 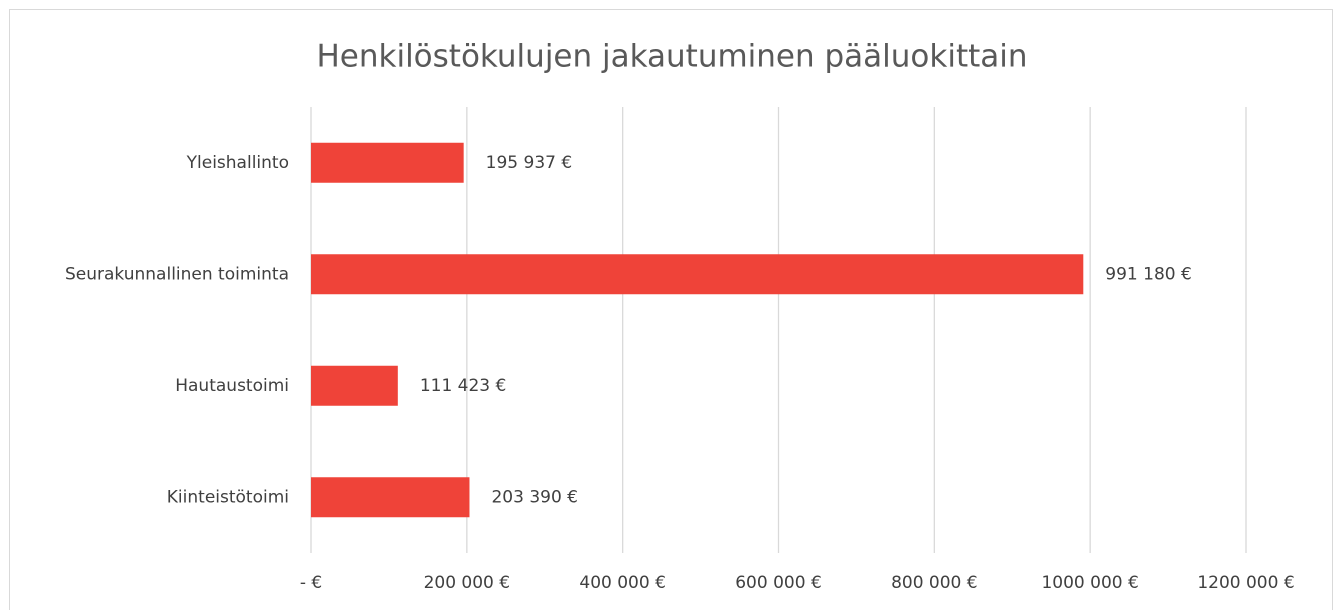 I want to click on x-tick-label: 400 000 €, so click(x=622, y=583).